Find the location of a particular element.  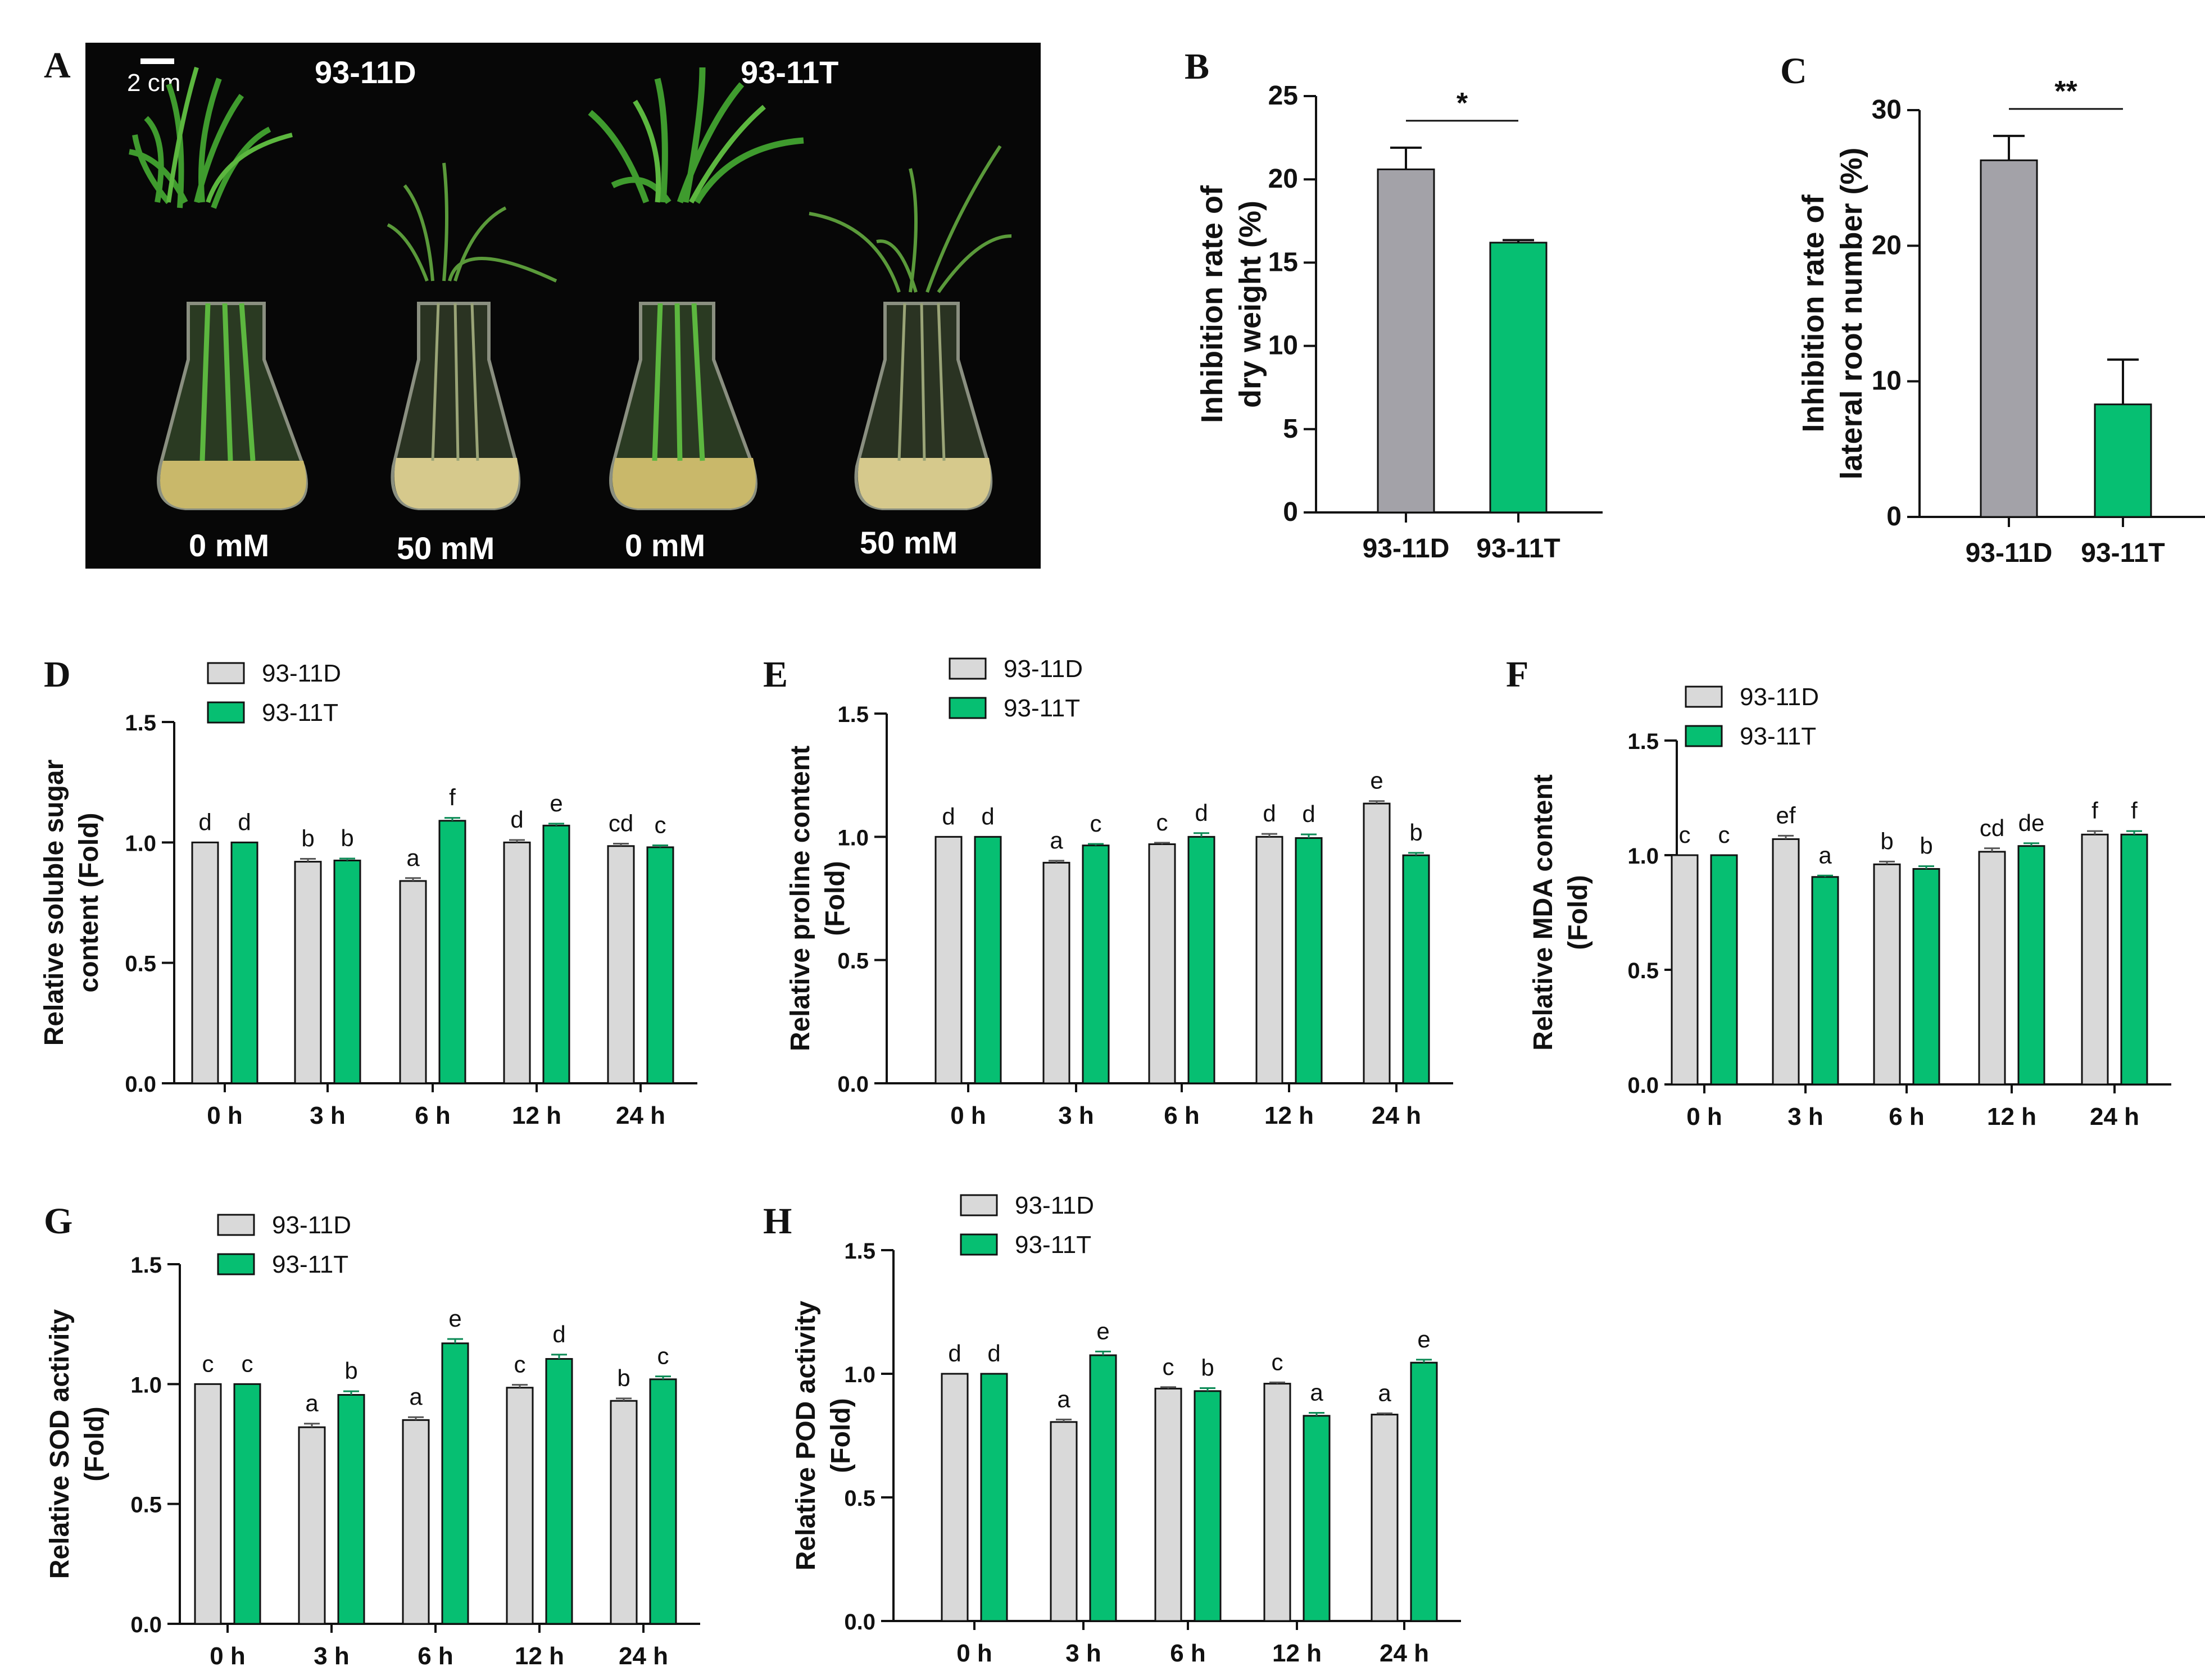

photo-condition-label: 0 mM is located at coordinates (665, 545).